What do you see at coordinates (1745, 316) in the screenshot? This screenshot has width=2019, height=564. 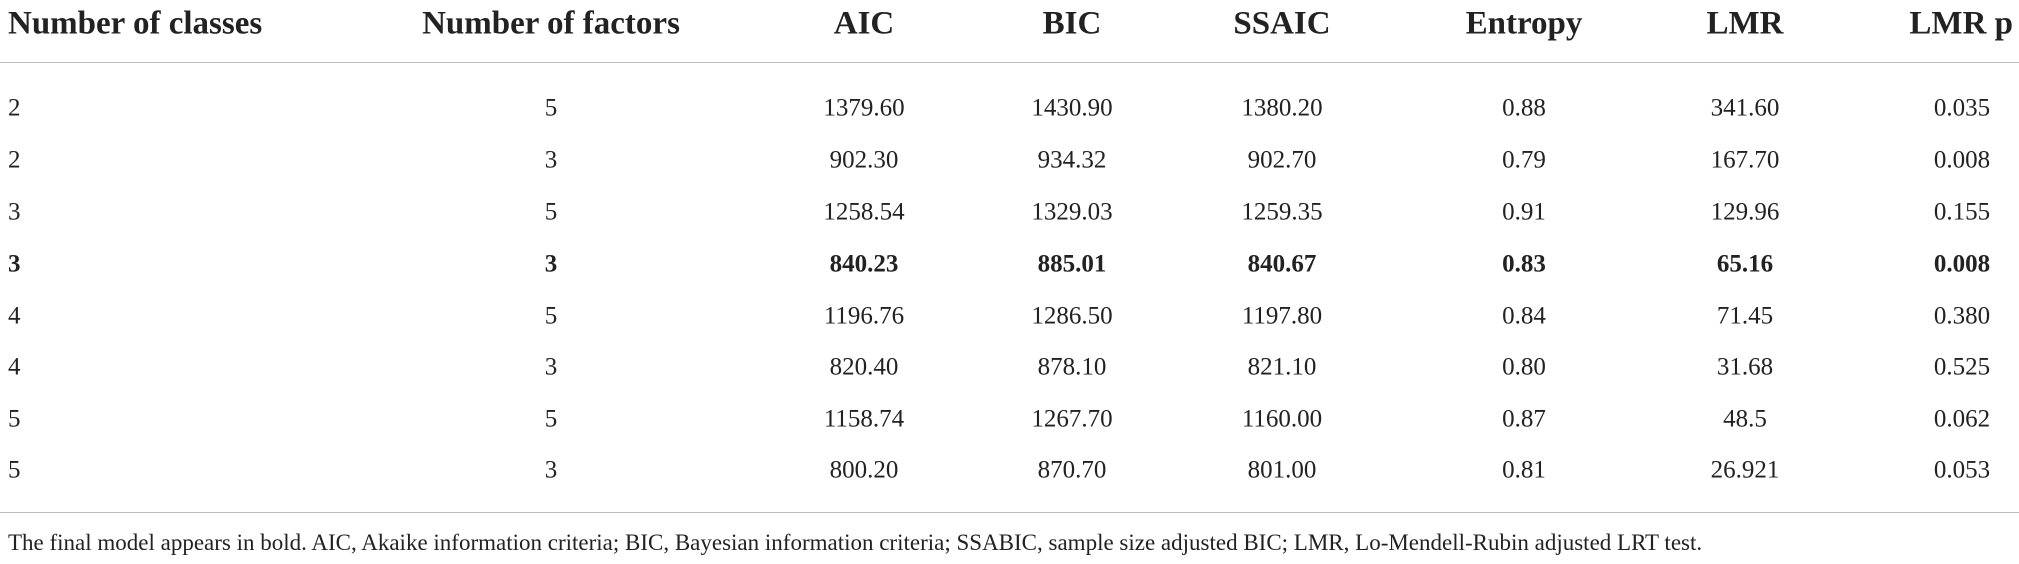 I see `table-cell: 71.45` at bounding box center [1745, 316].